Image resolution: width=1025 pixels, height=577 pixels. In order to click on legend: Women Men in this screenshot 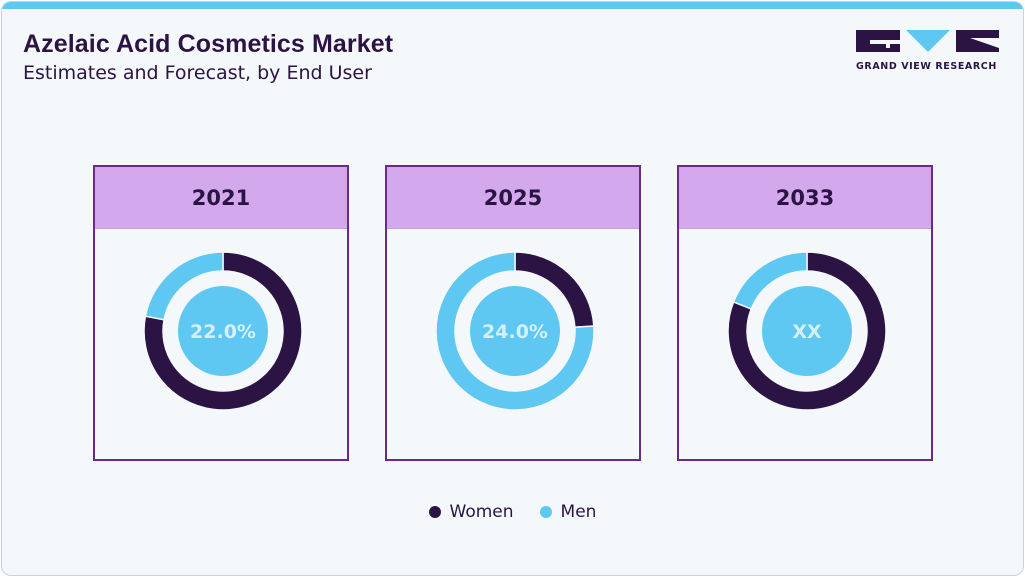, I will do `click(512, 512)`.